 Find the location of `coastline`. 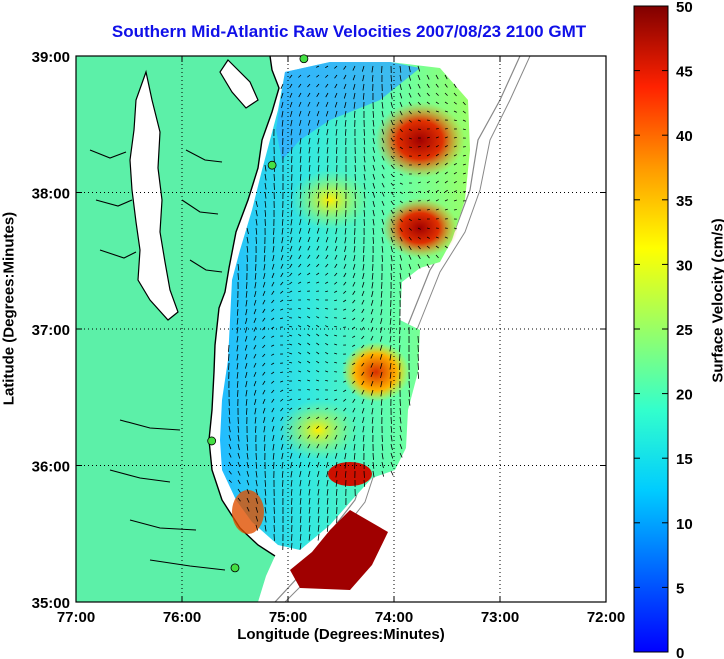

coastline is located at coordinates (244, 306).